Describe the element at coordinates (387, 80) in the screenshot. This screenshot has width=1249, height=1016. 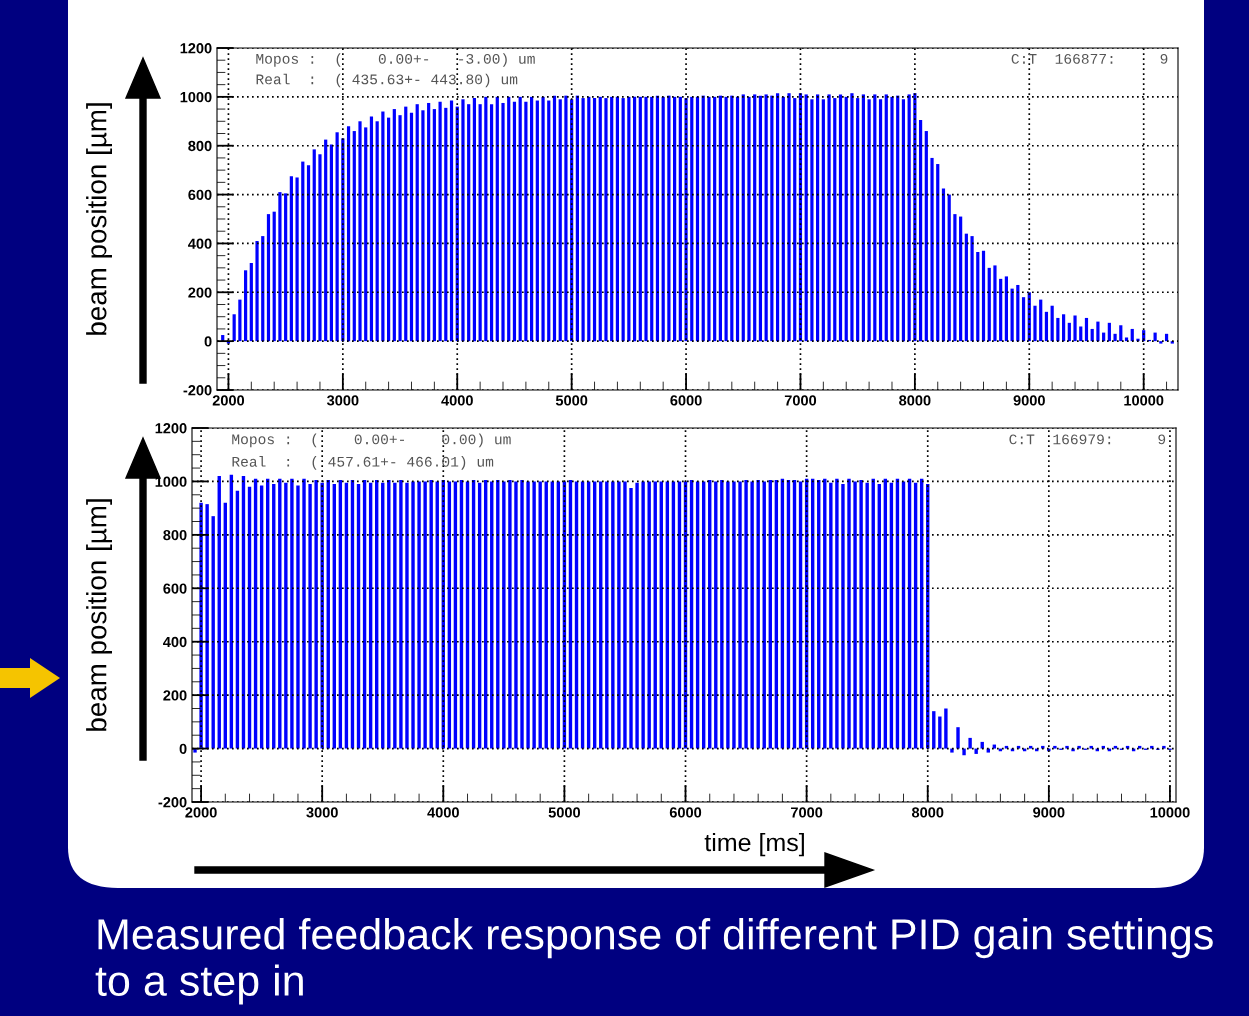
I see `annotation: Real : ( 435.63+- 443.80) um` at that location.